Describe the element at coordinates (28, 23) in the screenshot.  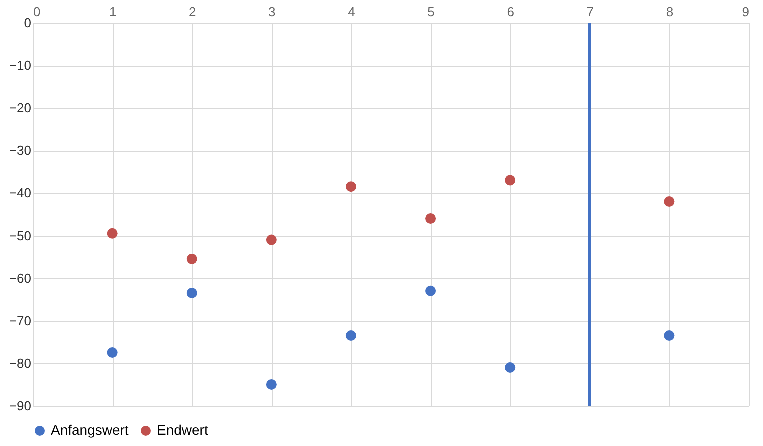
I see `y-tick-label: 0` at that location.